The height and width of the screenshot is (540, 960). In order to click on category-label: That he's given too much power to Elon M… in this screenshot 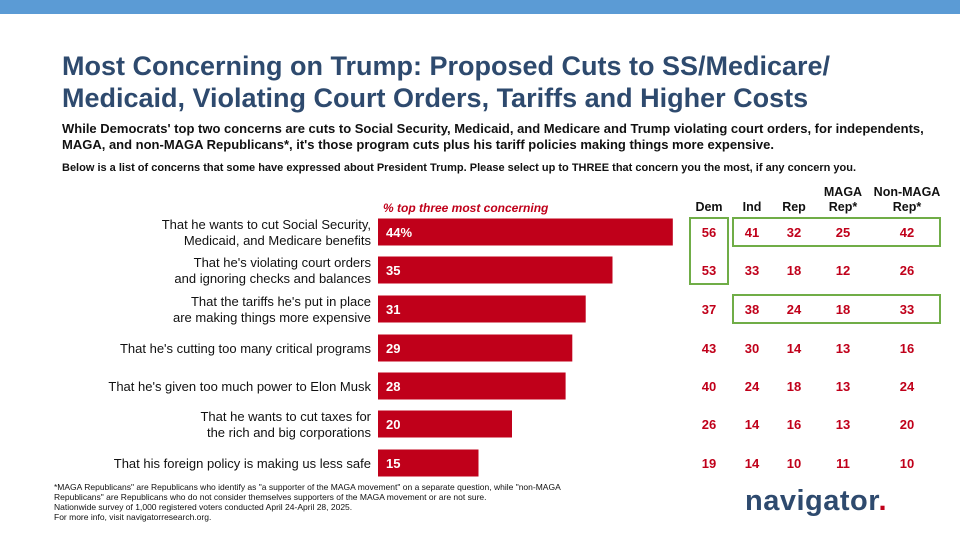, I will do `click(239, 386)`.